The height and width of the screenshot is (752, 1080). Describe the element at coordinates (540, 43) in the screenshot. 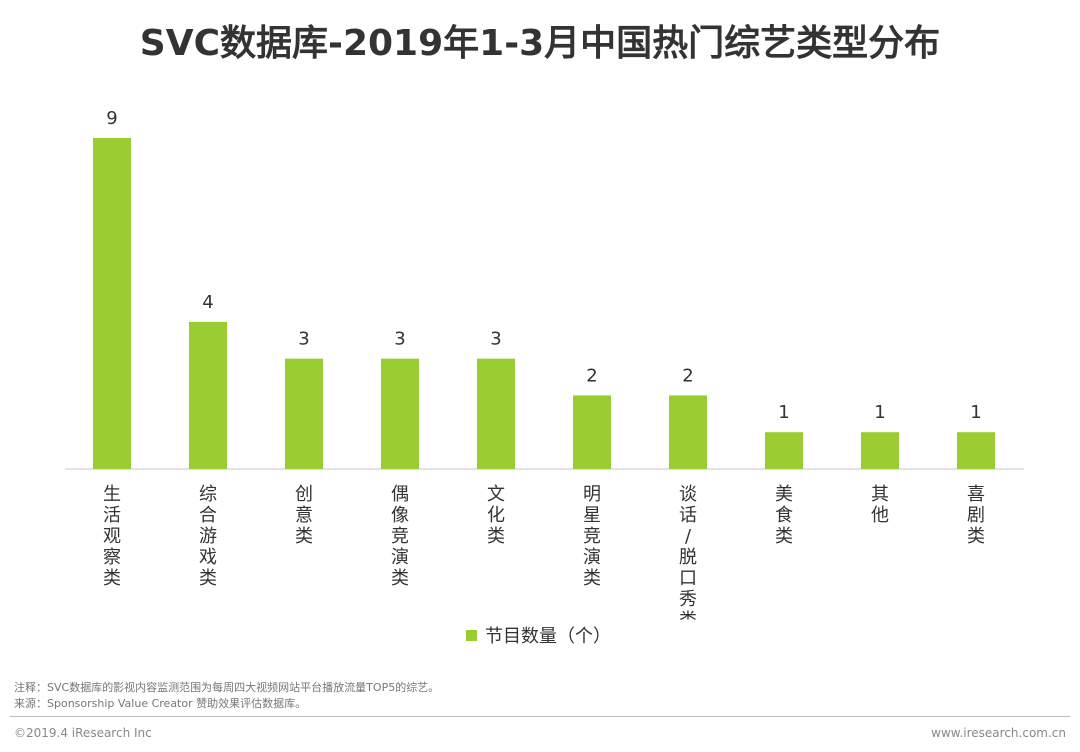

I see `chart-title: SVC数据库-2019年1-3月中国热门综艺类型分布` at that location.